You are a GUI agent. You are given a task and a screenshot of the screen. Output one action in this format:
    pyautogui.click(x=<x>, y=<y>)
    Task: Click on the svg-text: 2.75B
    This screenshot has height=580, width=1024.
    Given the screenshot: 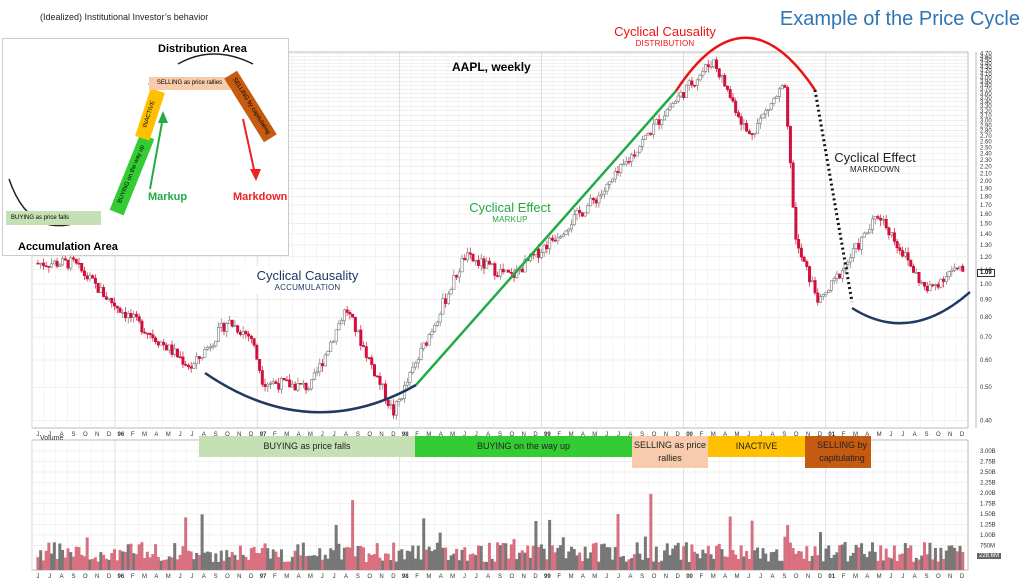 What is the action you would take?
    pyautogui.click(x=988, y=463)
    